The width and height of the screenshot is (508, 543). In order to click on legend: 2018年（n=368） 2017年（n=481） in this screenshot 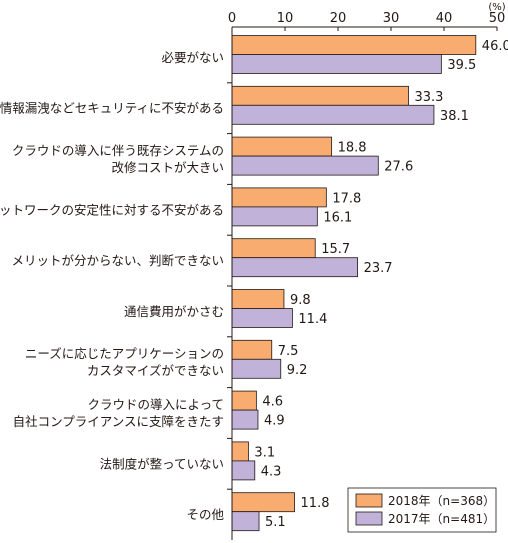, I will do `click(422, 510)`.